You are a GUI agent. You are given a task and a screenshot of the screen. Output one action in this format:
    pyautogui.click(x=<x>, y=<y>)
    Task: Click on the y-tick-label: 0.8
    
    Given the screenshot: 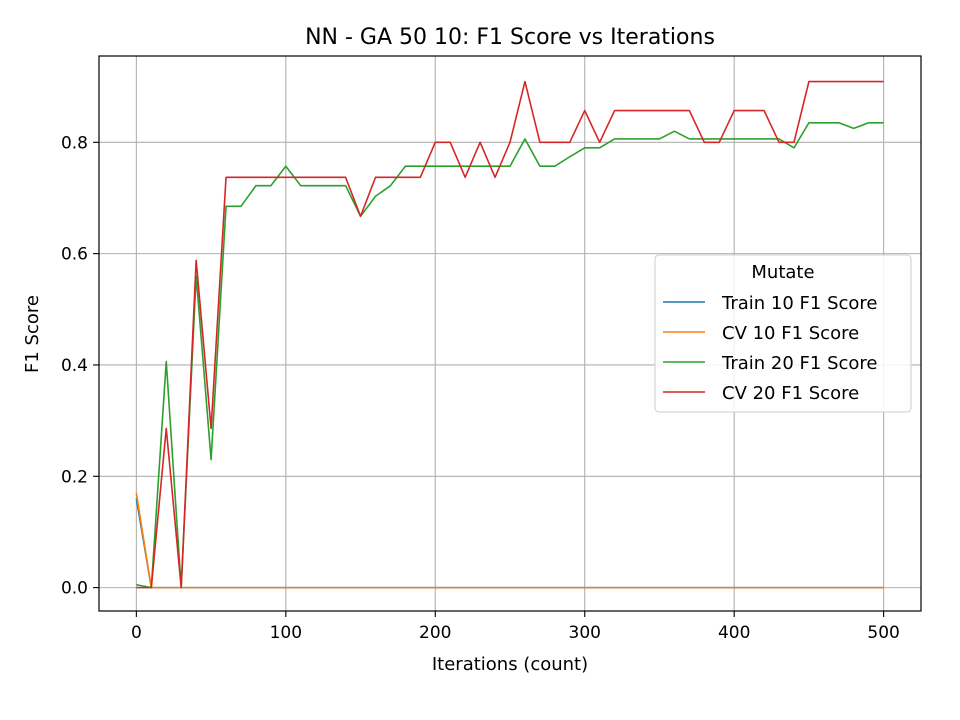 What is the action you would take?
    pyautogui.click(x=74, y=143)
    